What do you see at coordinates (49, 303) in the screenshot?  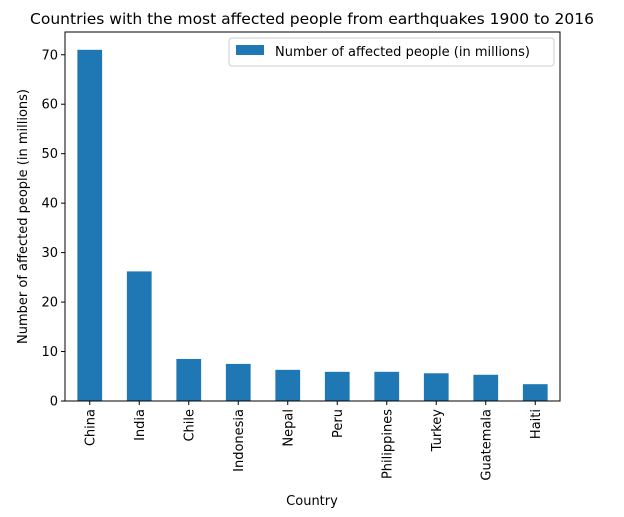 I see `y-tick-label: 20` at bounding box center [49, 303].